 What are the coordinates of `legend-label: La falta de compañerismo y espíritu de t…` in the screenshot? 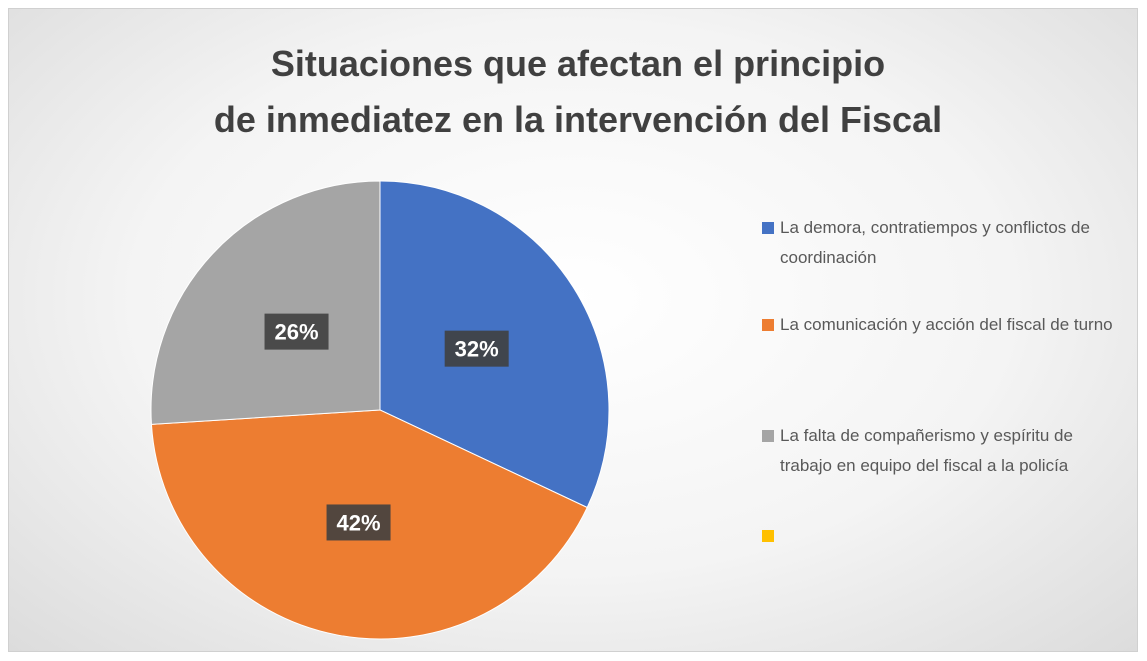 It's located at (926, 450).